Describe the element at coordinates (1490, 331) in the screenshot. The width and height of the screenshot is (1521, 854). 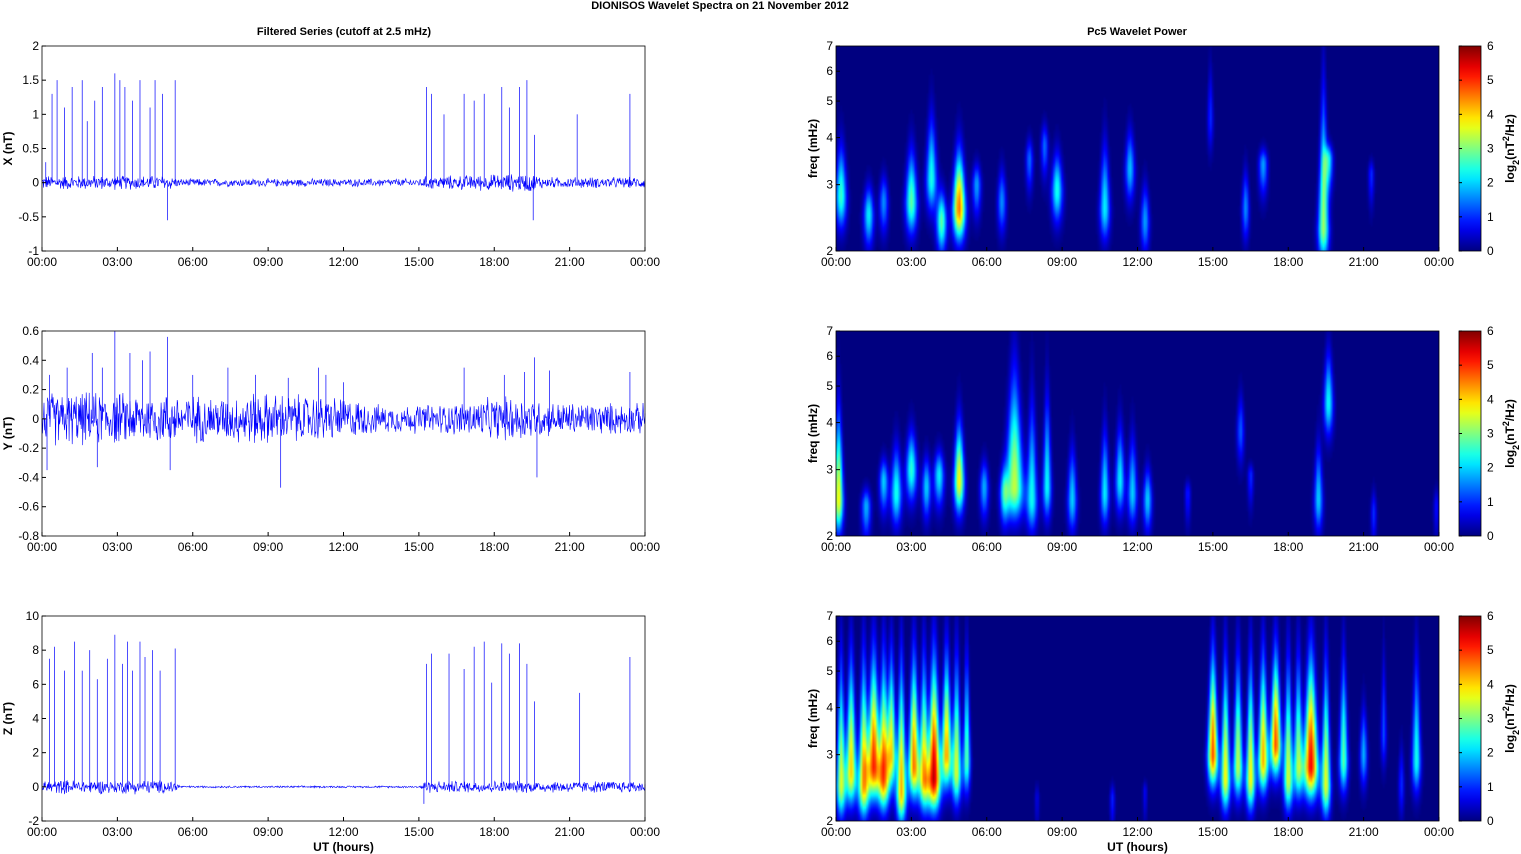
I see `colorbar-tick-label: 6` at that location.